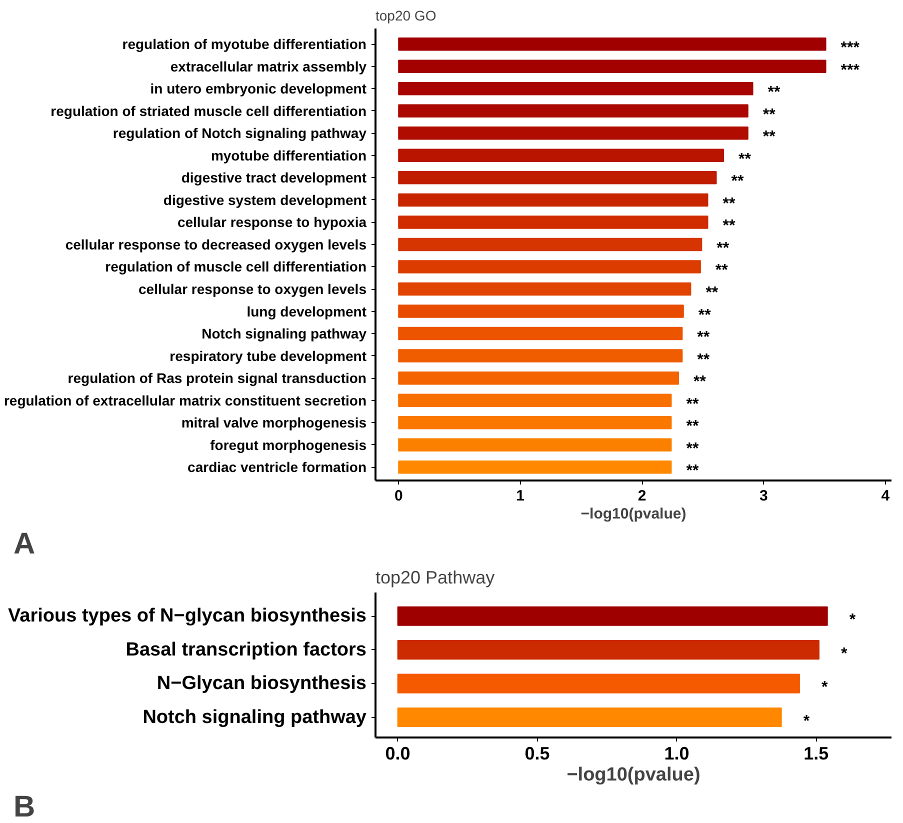 The height and width of the screenshot is (823, 903). I want to click on y-tick-label: cellular response to hypoxia, so click(272, 222).